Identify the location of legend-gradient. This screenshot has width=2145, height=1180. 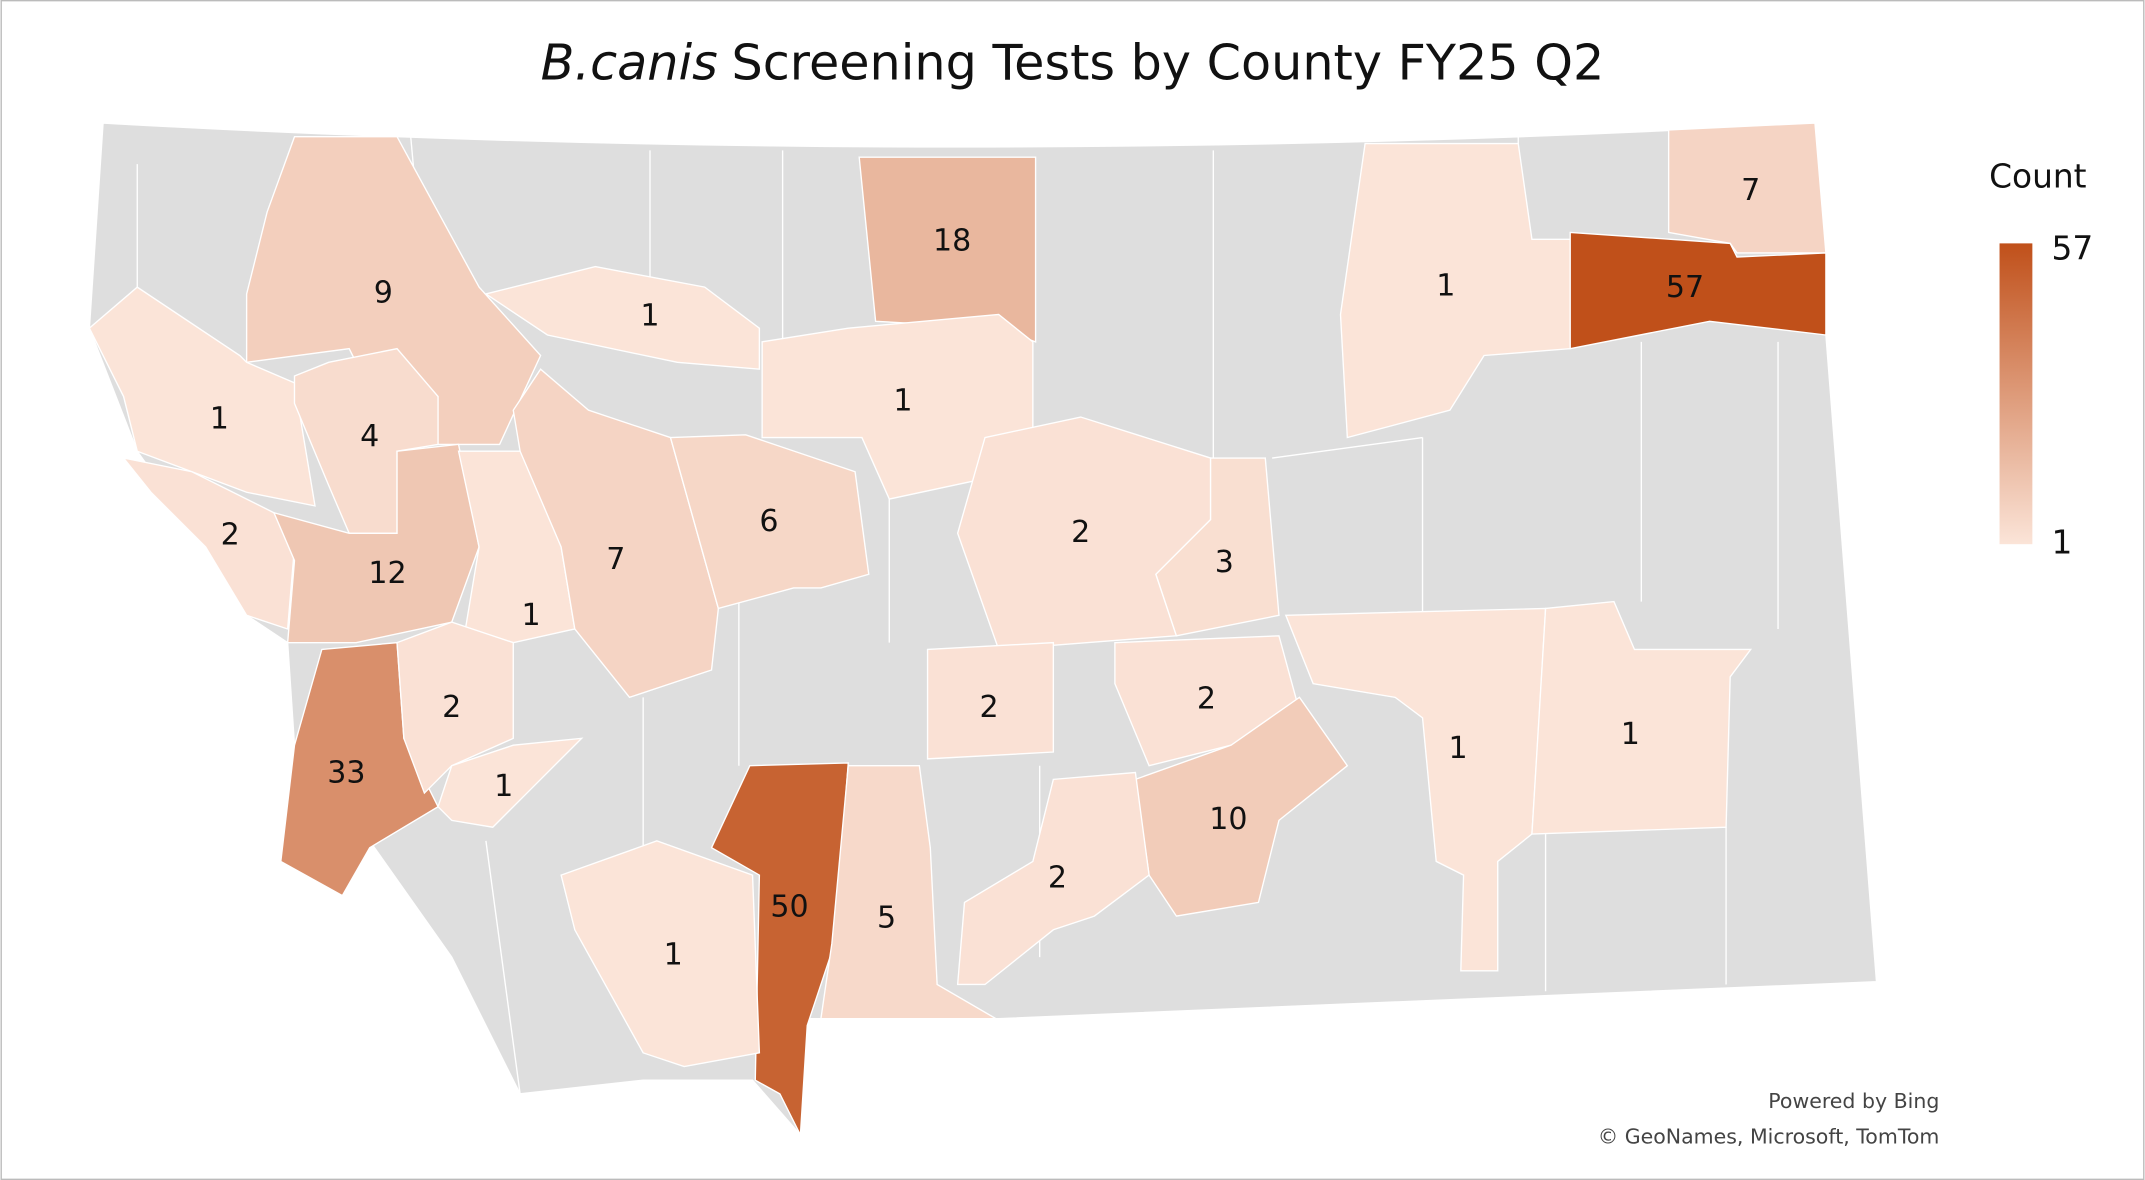
(2016, 394).